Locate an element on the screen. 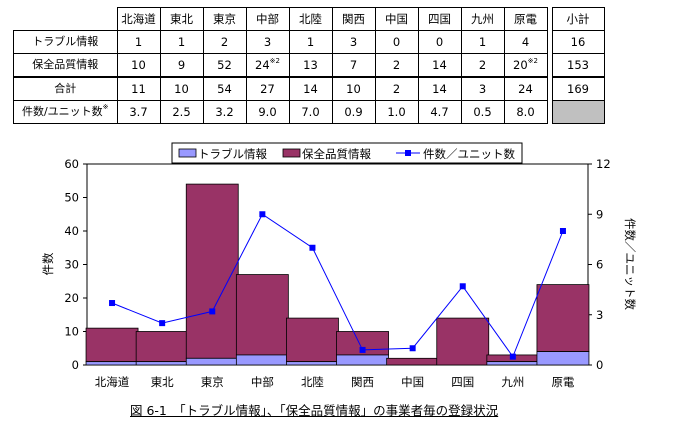 This screenshot has height=423, width=687. table-cell: 20※2 is located at coordinates (525, 65).